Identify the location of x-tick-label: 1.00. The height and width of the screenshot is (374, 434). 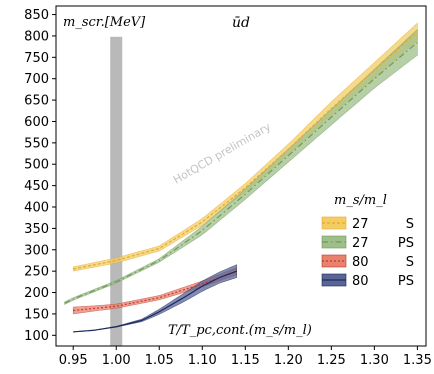
(116, 360).